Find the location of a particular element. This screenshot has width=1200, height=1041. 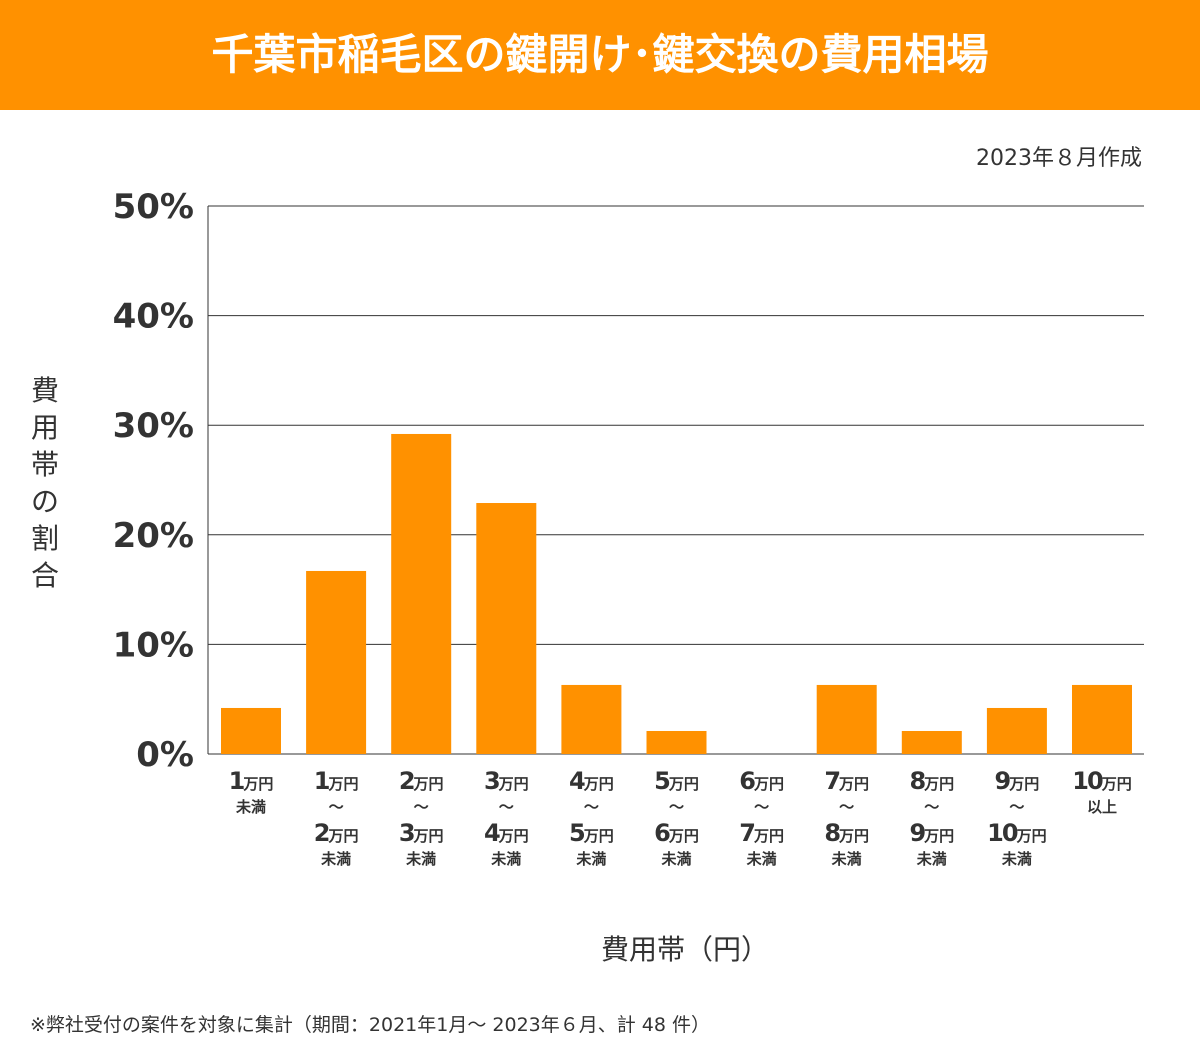

x-tick-label: 10万円 以上 is located at coordinates (1102, 791).